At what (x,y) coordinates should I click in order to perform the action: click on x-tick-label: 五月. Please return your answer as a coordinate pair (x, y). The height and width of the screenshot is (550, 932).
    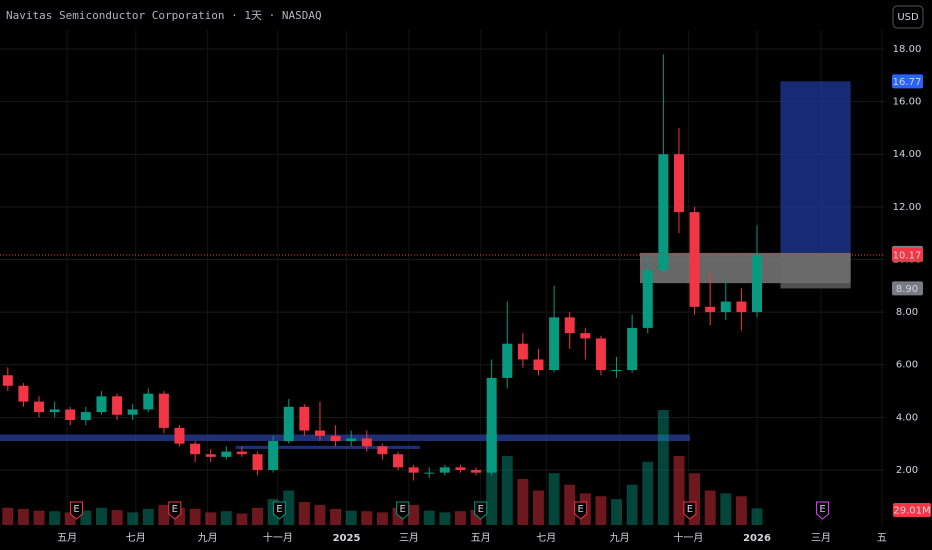
    Looking at the image, I should click on (67, 538).